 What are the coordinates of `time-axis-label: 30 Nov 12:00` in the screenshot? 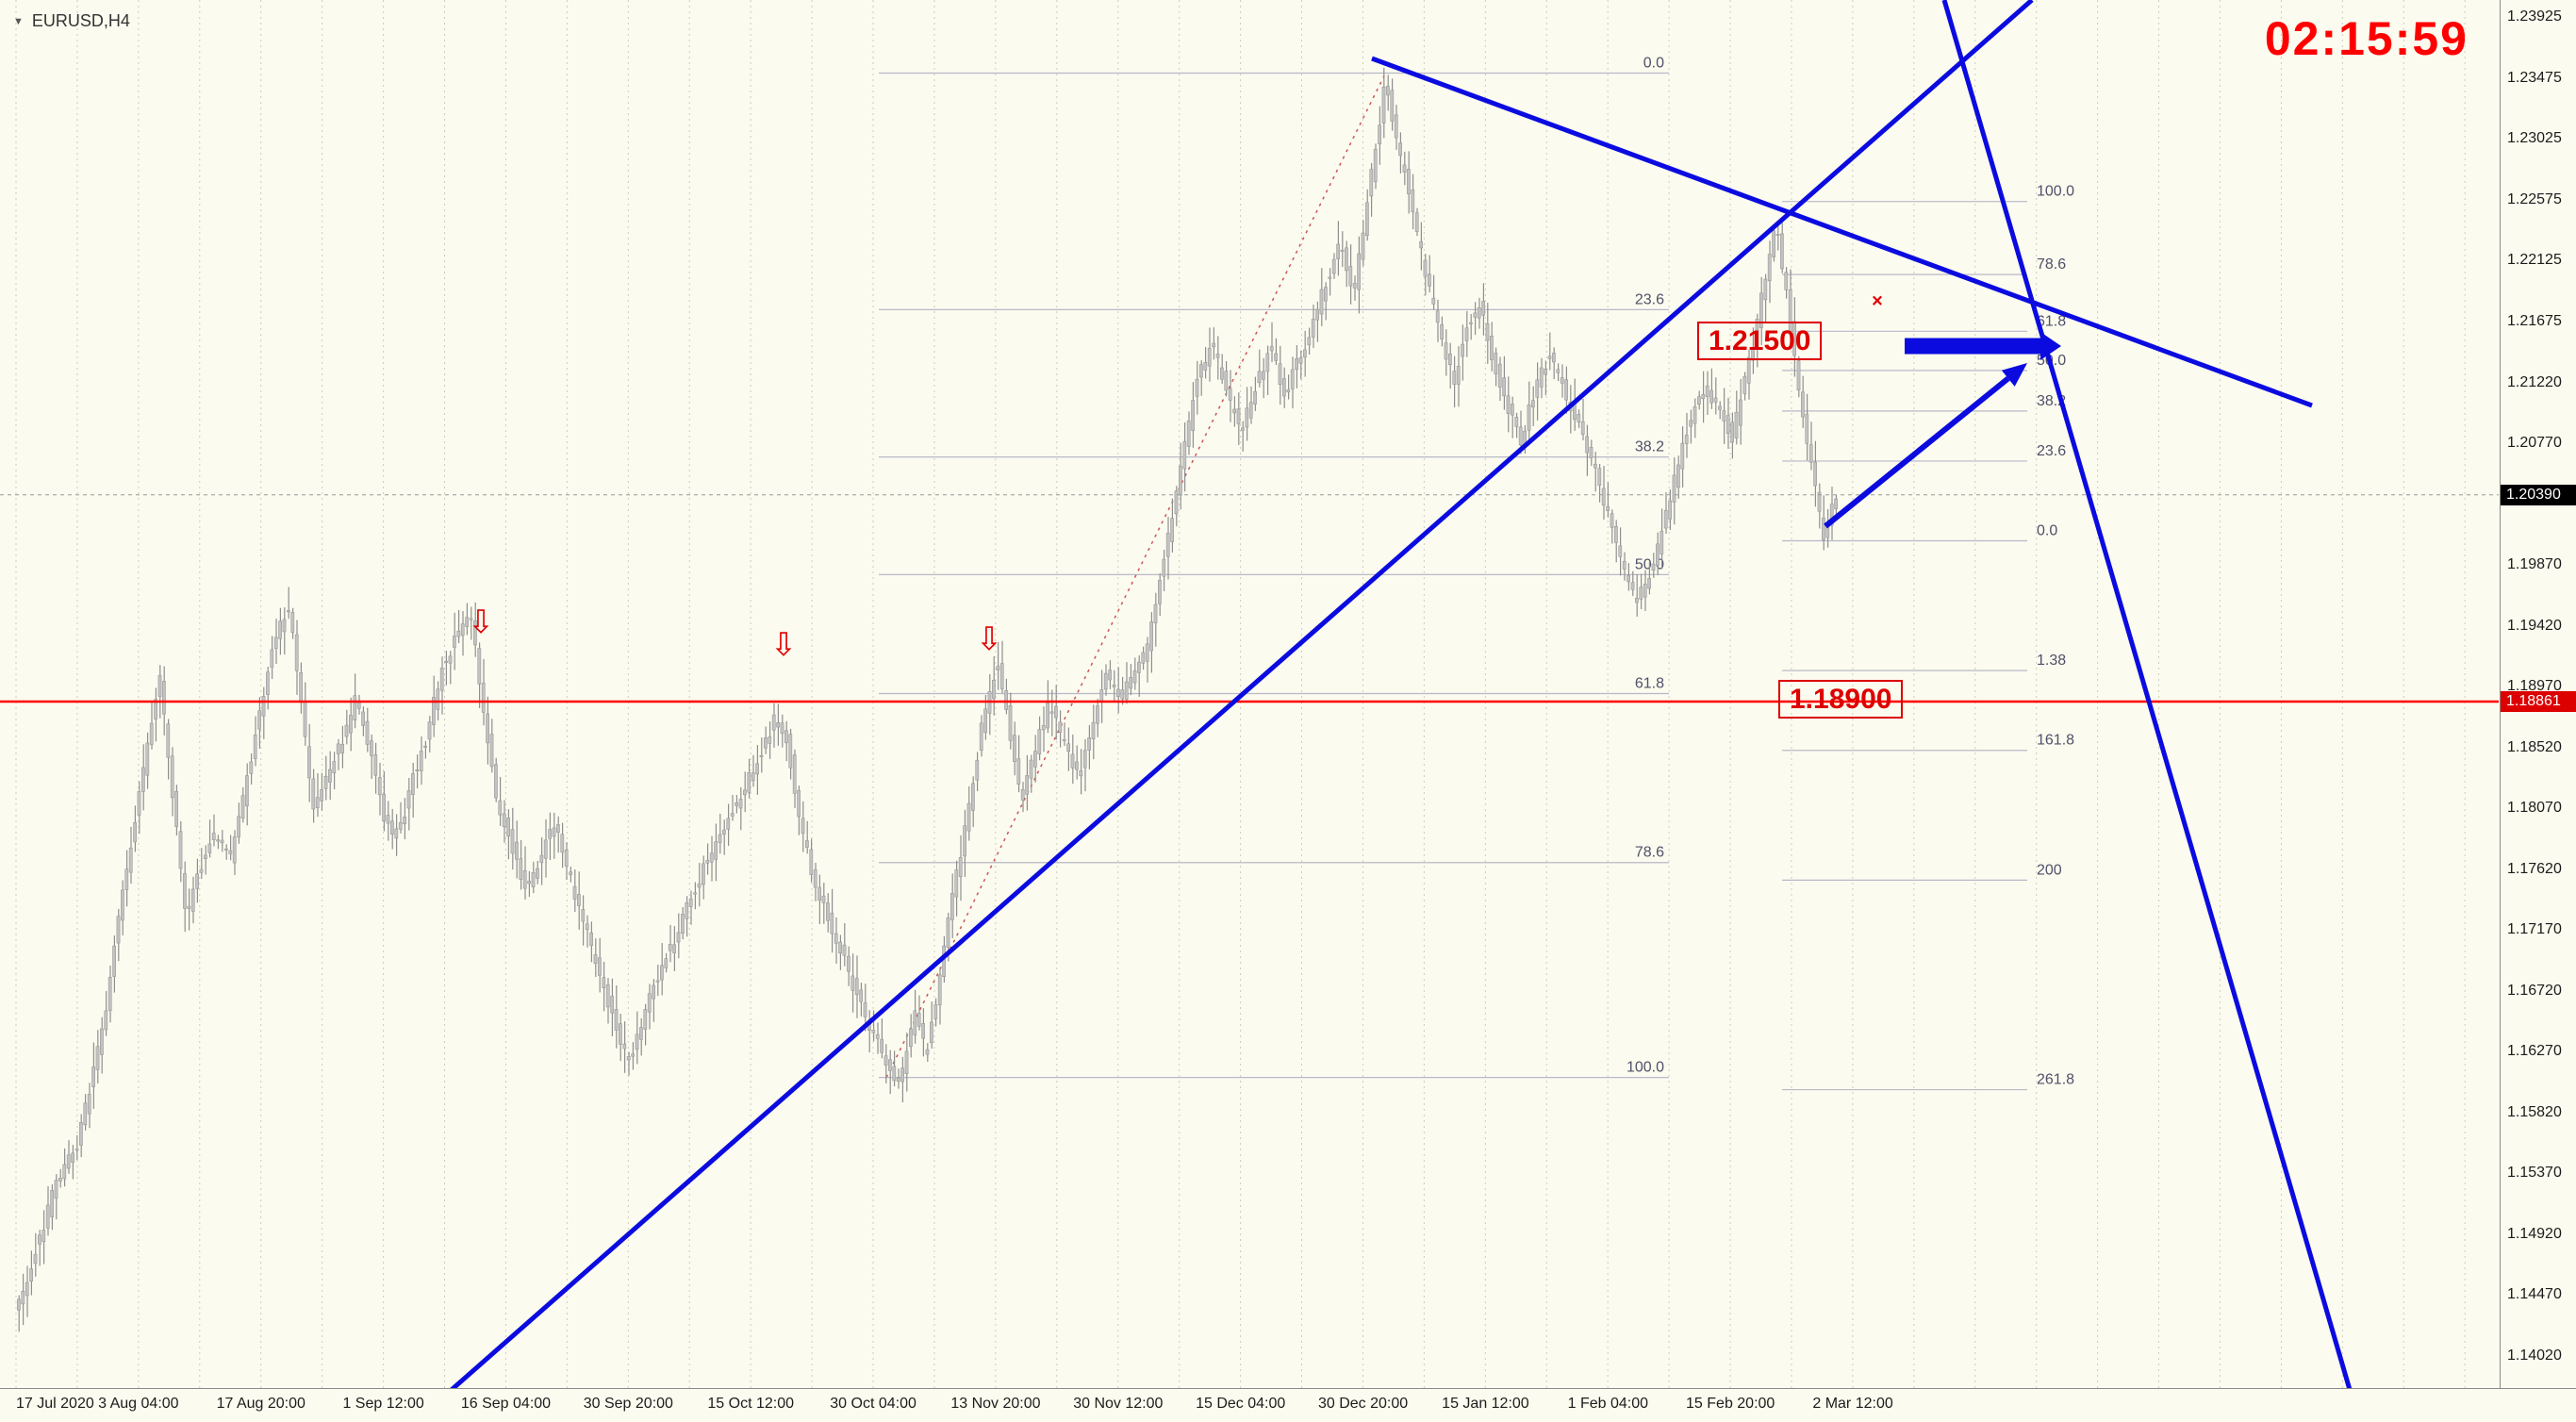 It's located at (1118, 1404).